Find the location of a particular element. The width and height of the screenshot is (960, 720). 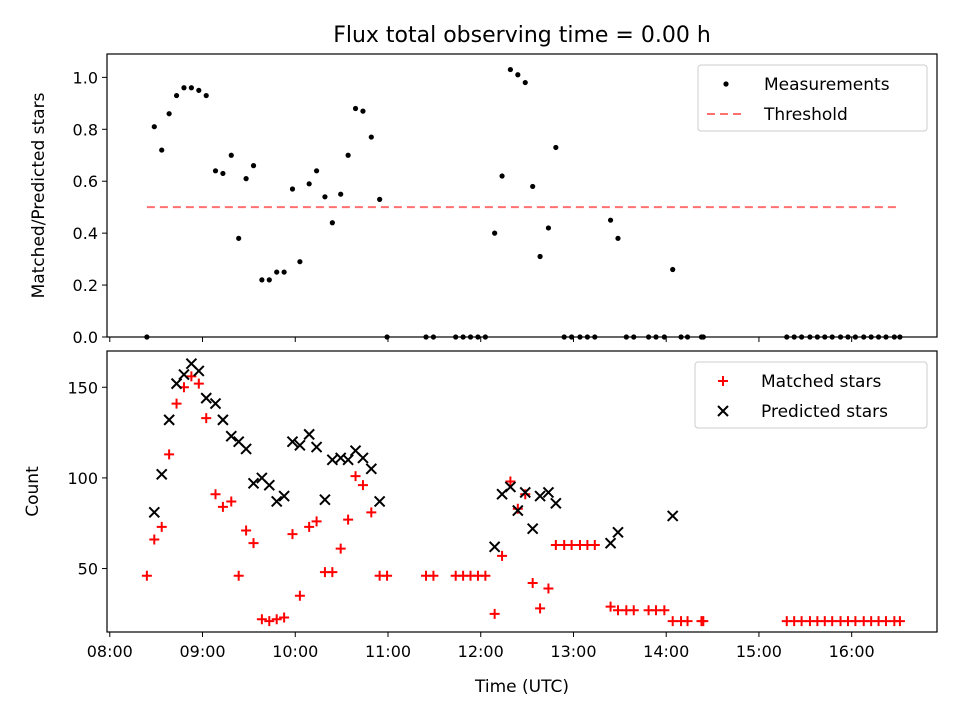

y-tick-label: 150 is located at coordinates (82, 387).